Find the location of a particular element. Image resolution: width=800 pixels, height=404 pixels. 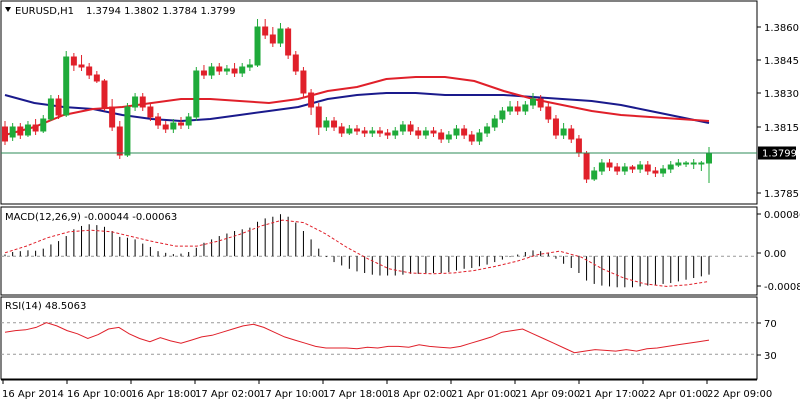

time-tick: 21 Apr 01:00 is located at coordinates (483, 390).